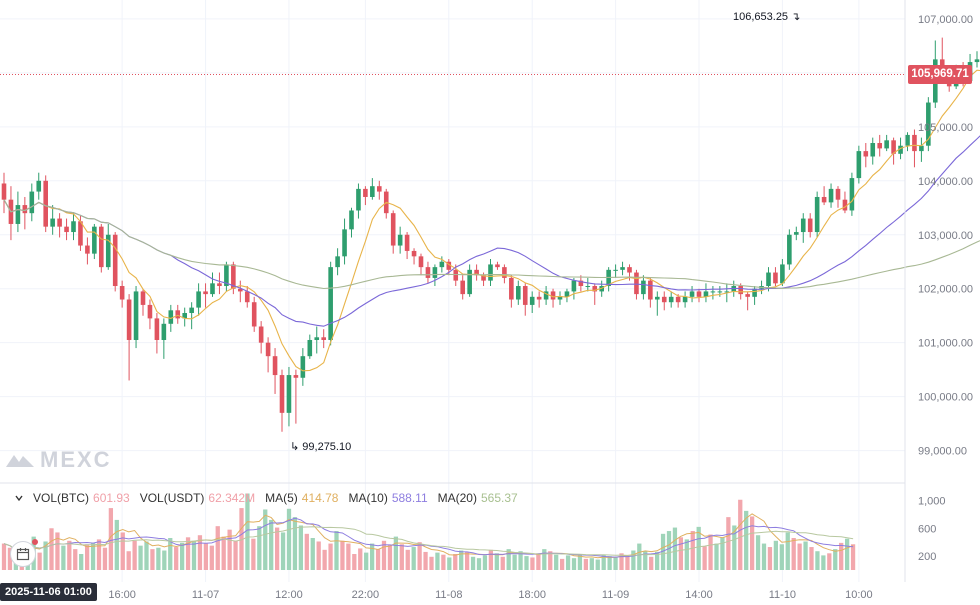  I want to click on vol-btc-label: VOL(BTC), so click(61, 498).